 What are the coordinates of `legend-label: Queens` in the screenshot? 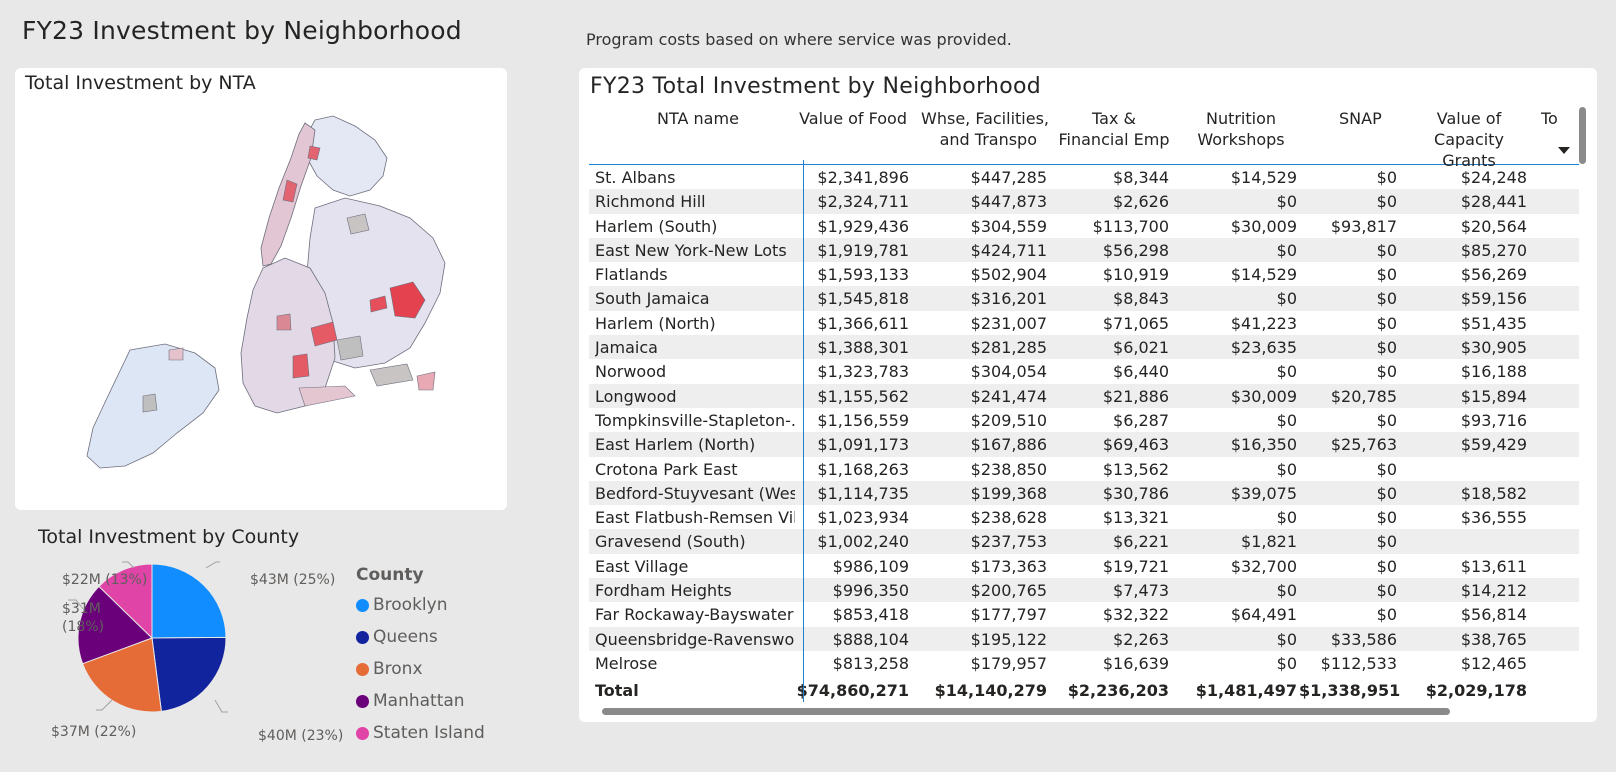 It's located at (405, 637).